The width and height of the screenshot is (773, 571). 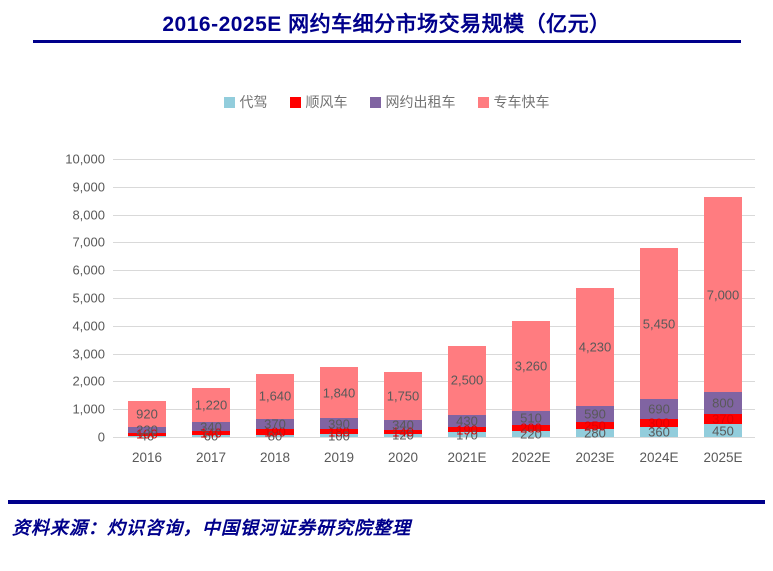 What do you see at coordinates (275, 432) in the screenshot?
I see `bar-segment-2018-顺风车` at bounding box center [275, 432].